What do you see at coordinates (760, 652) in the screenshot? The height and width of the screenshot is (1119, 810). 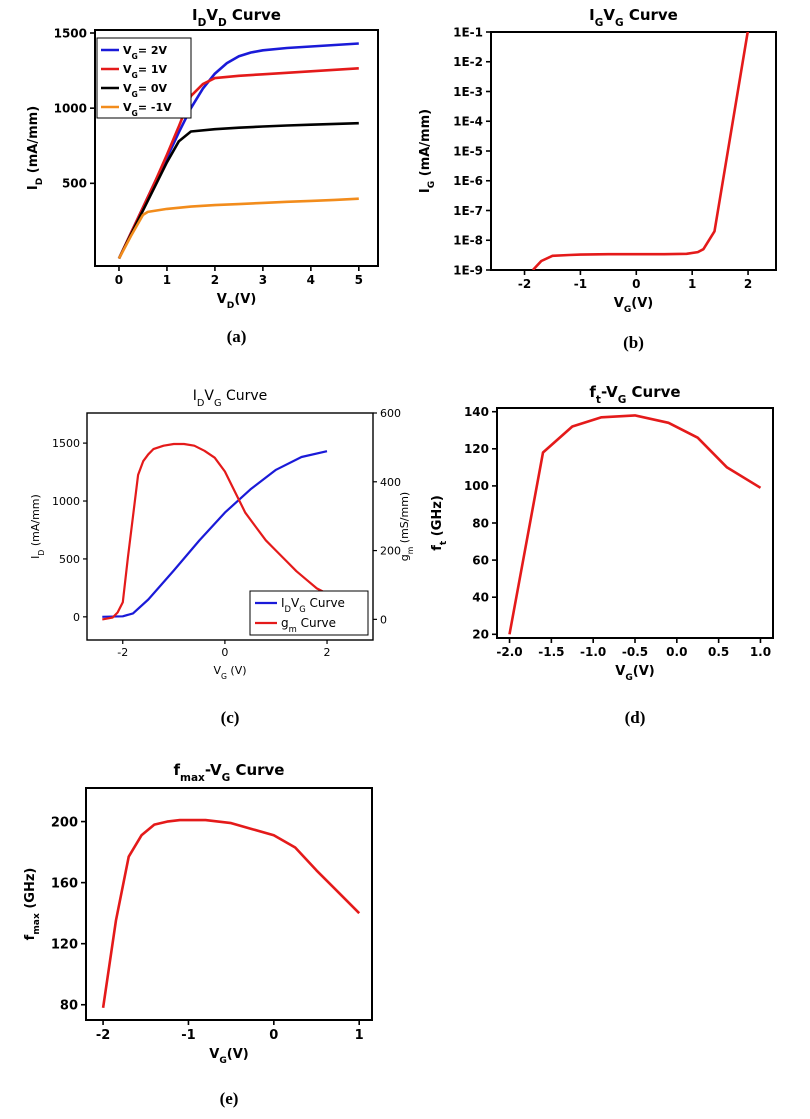 I see `x-tick-label: 1.0` at bounding box center [760, 652].